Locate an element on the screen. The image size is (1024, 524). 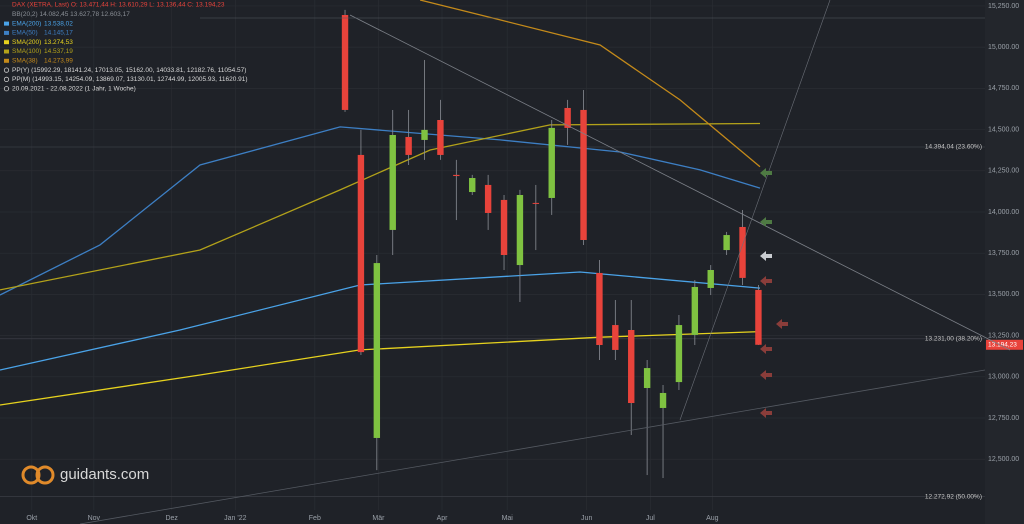
legend-value: 14.537,19 is located at coordinates (58, 51).